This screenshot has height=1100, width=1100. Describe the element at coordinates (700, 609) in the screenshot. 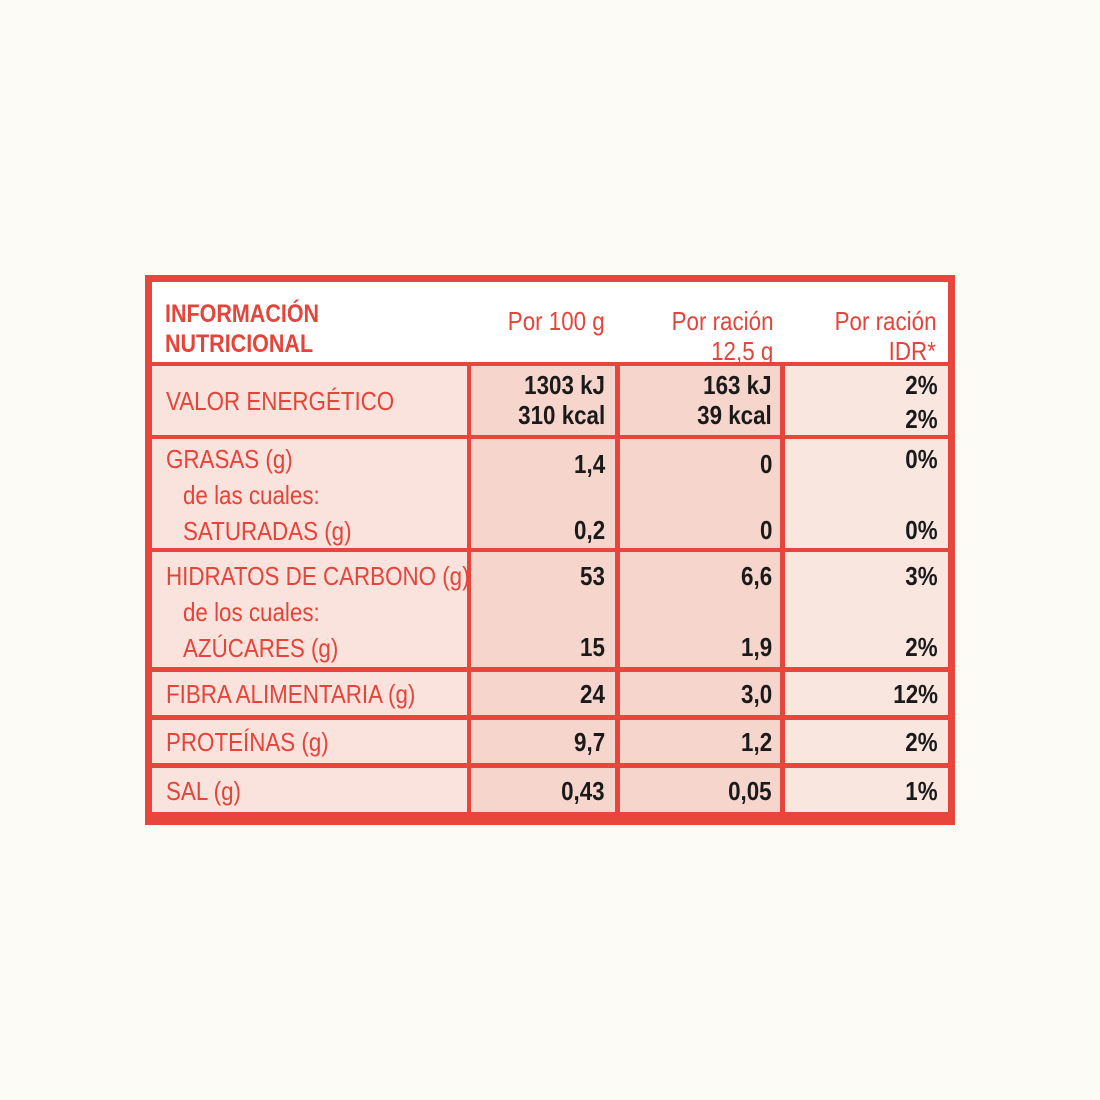

I see `row-carbs-portion-cell: 6,6 1,9` at that location.